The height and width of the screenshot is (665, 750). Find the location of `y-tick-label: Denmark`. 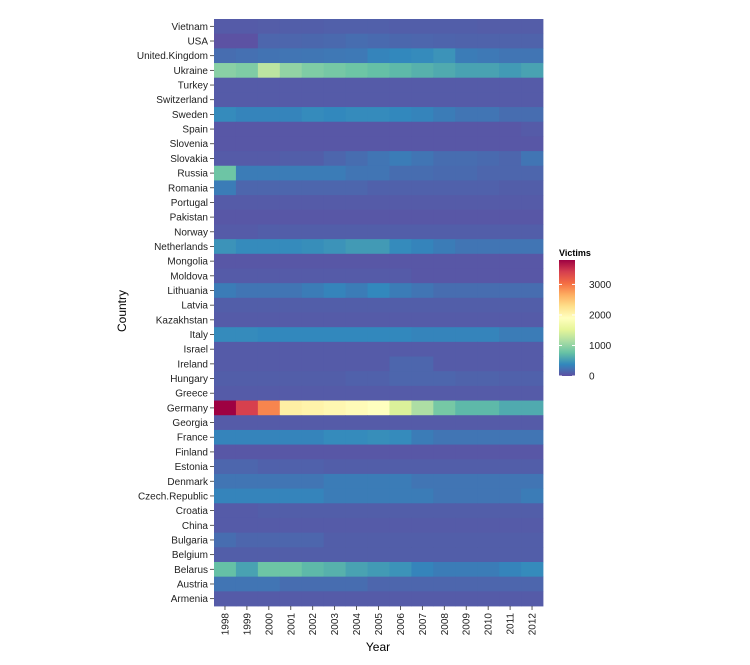

y-tick-label: Denmark is located at coordinates (188, 482).